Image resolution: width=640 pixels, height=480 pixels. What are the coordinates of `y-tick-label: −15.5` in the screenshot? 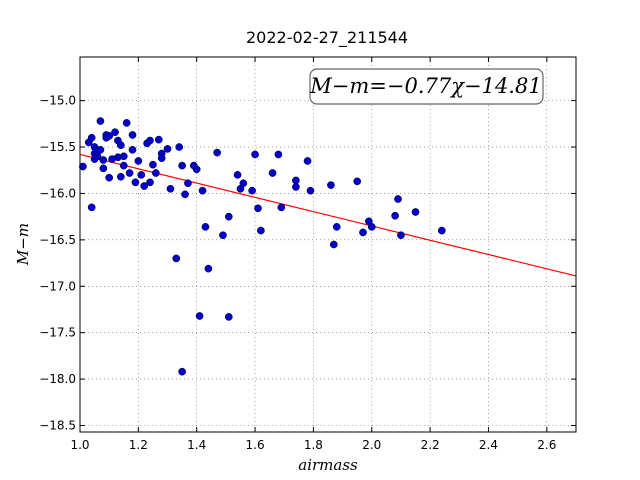 It's located at (57, 147).